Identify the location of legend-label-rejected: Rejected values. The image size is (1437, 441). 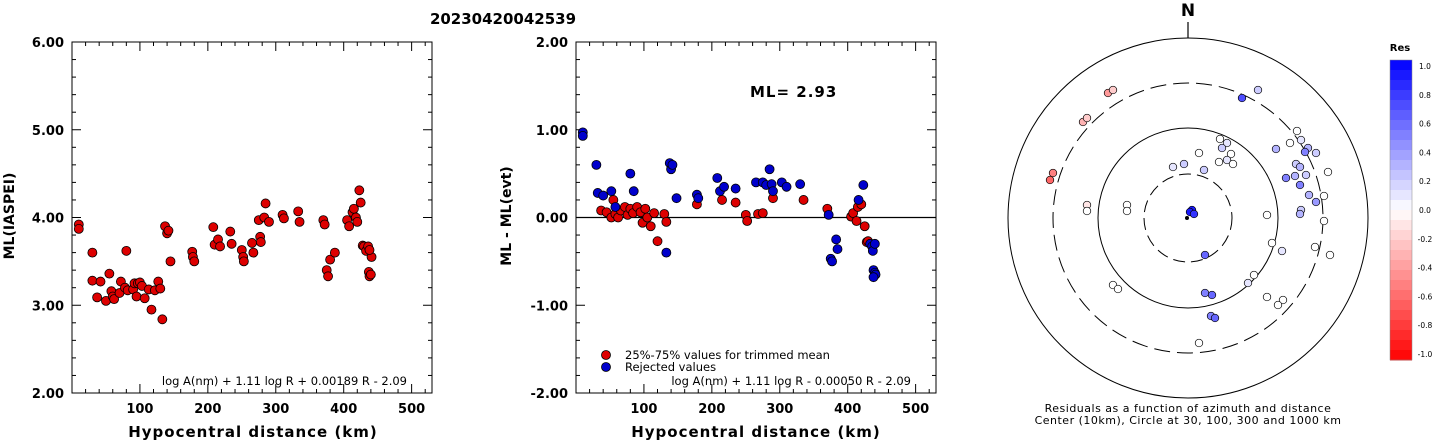
(670, 367).